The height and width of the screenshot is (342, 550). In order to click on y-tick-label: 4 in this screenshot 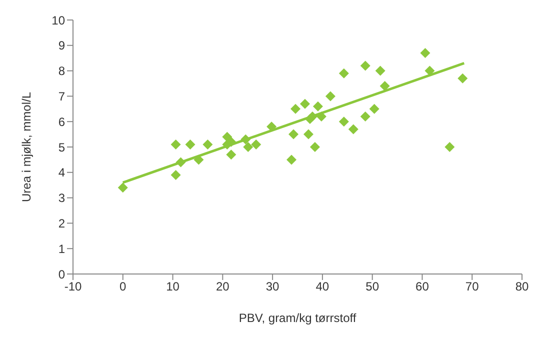, I will do `click(62, 173)`.